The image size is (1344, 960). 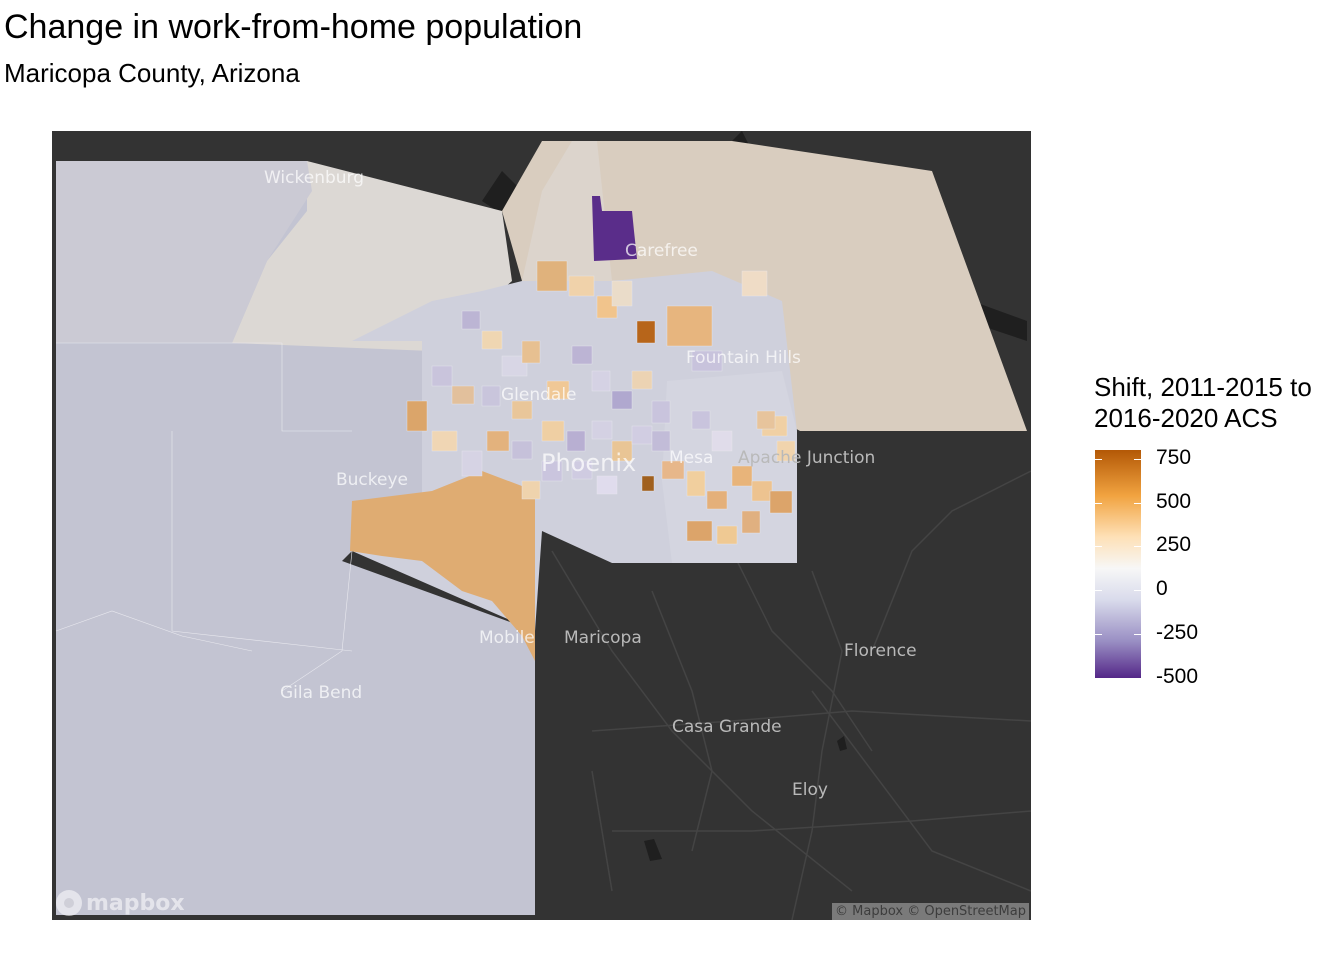 What do you see at coordinates (614, 228) in the screenshot?
I see `region-purple-north` at bounding box center [614, 228].